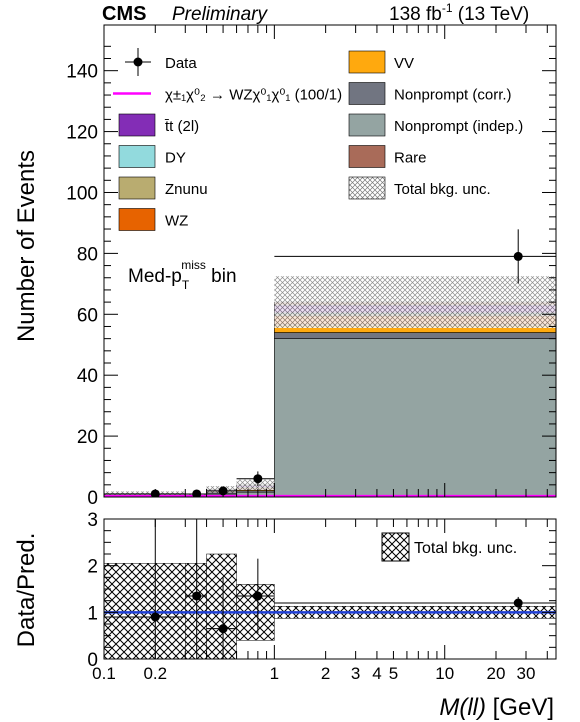  I want to click on y-tick-label: 40, so click(87, 376).